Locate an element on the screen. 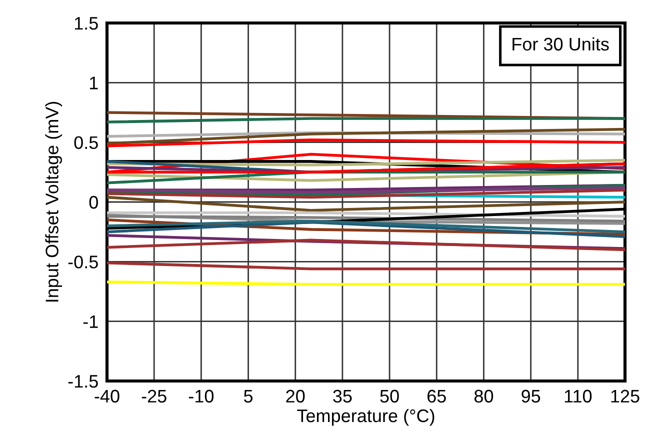 The width and height of the screenshot is (663, 439). x-tick-label: 80 is located at coordinates (484, 396).